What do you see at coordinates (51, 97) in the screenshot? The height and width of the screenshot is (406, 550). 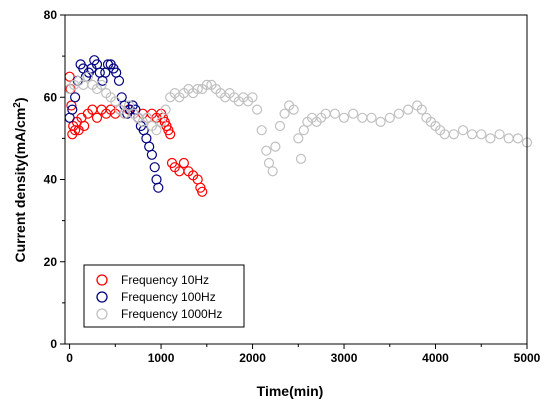 I see `y-tick-label: 60` at bounding box center [51, 97].